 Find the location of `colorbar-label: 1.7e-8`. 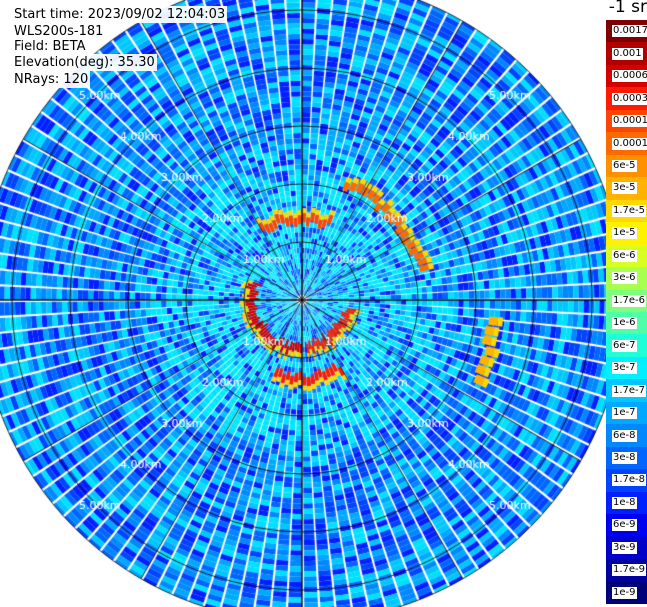

colorbar-label: 1.7e-8 is located at coordinates (629, 480).